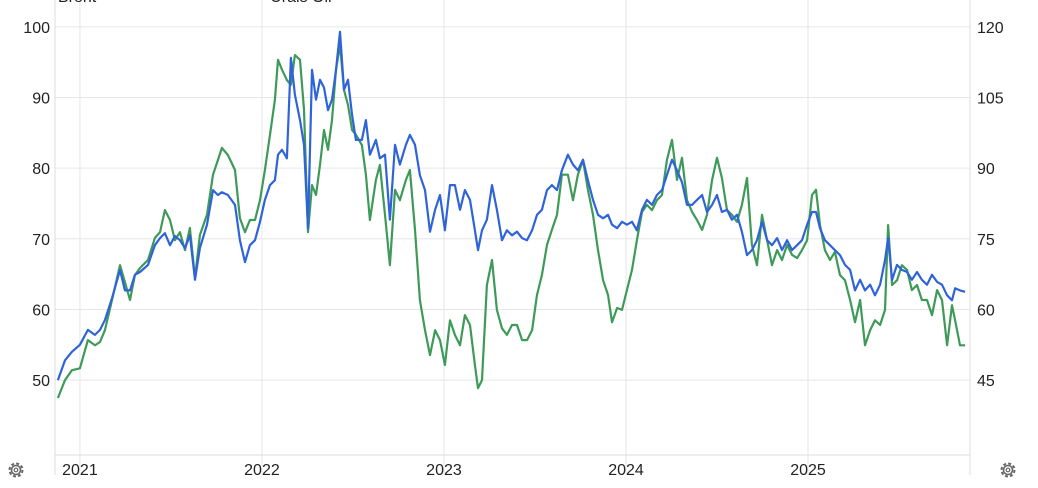 The width and height of the screenshot is (1038, 488). Describe the element at coordinates (41, 169) in the screenshot. I see `y-tick-label: 80` at that location.